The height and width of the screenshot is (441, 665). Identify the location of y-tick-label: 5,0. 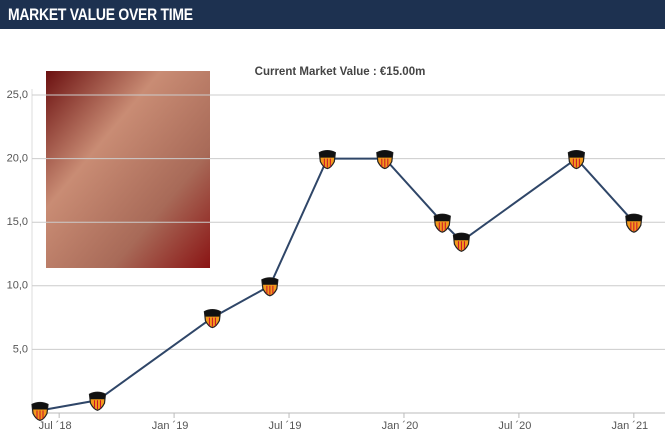
(20, 349).